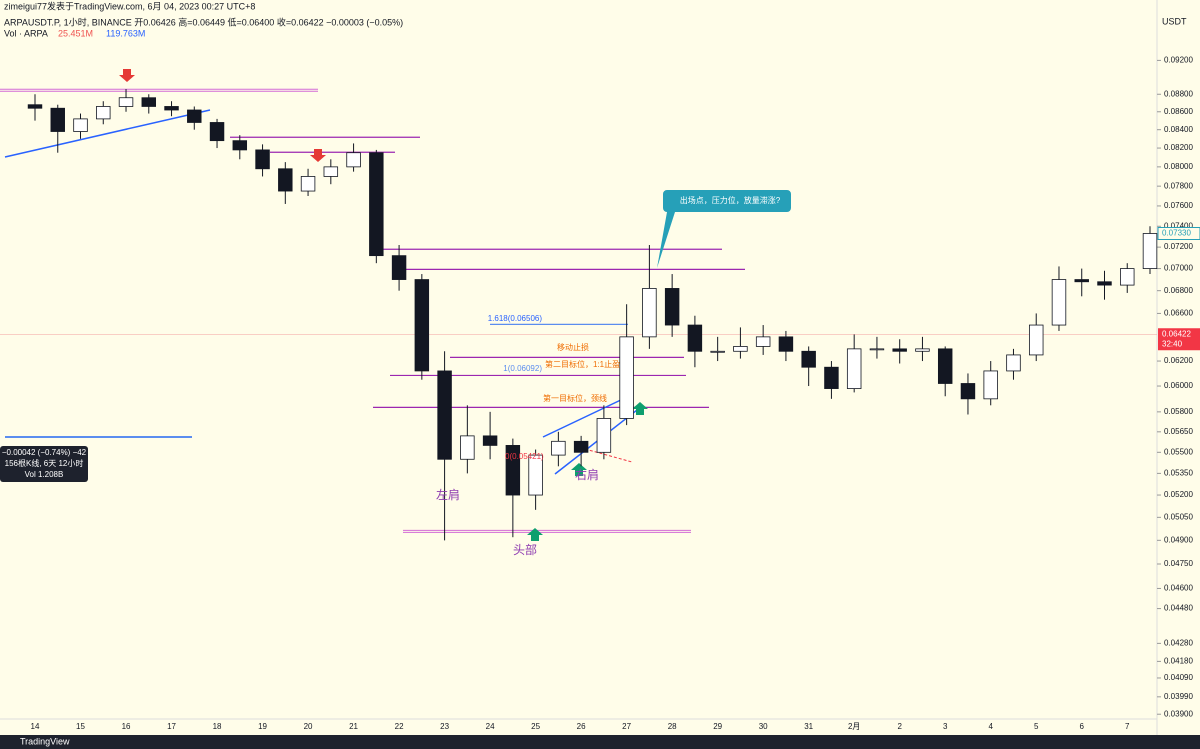  What do you see at coordinates (44, 452) in the screenshot?
I see `measure-text: −0.00042 (−0.74%) −42` at bounding box center [44, 452].